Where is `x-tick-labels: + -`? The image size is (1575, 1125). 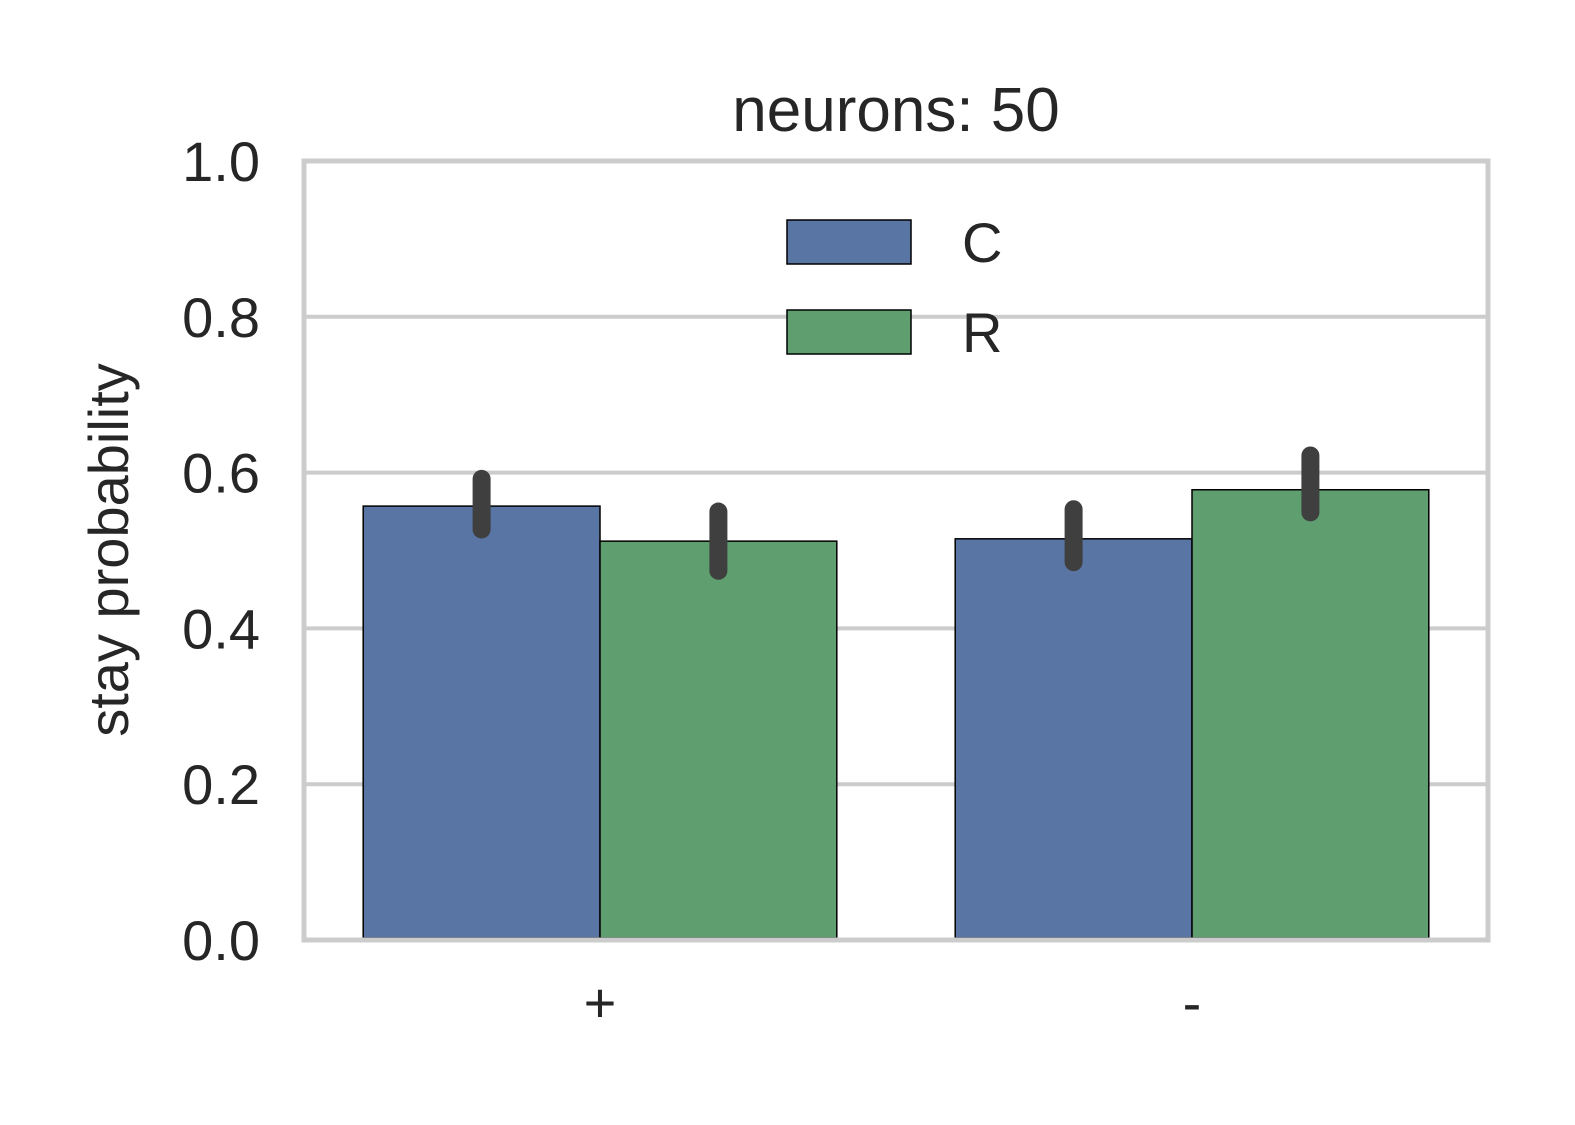
x-tick-labels: + - is located at coordinates (893, 1002).